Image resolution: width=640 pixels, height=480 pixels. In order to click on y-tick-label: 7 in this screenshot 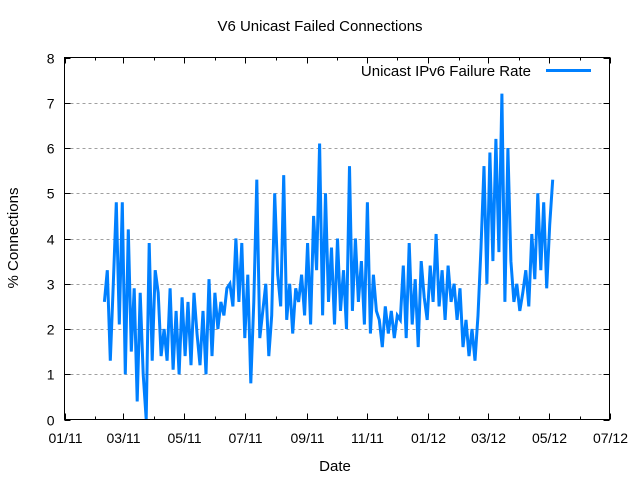, I will do `click(51, 104)`.